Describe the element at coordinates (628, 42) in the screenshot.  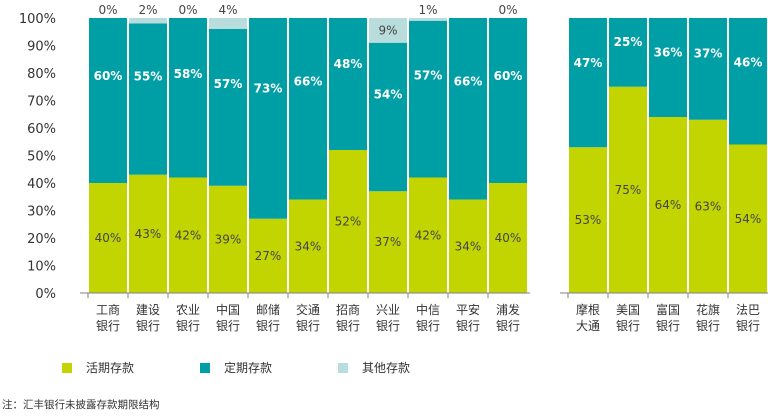
I see `data-label: 25%` at that location.